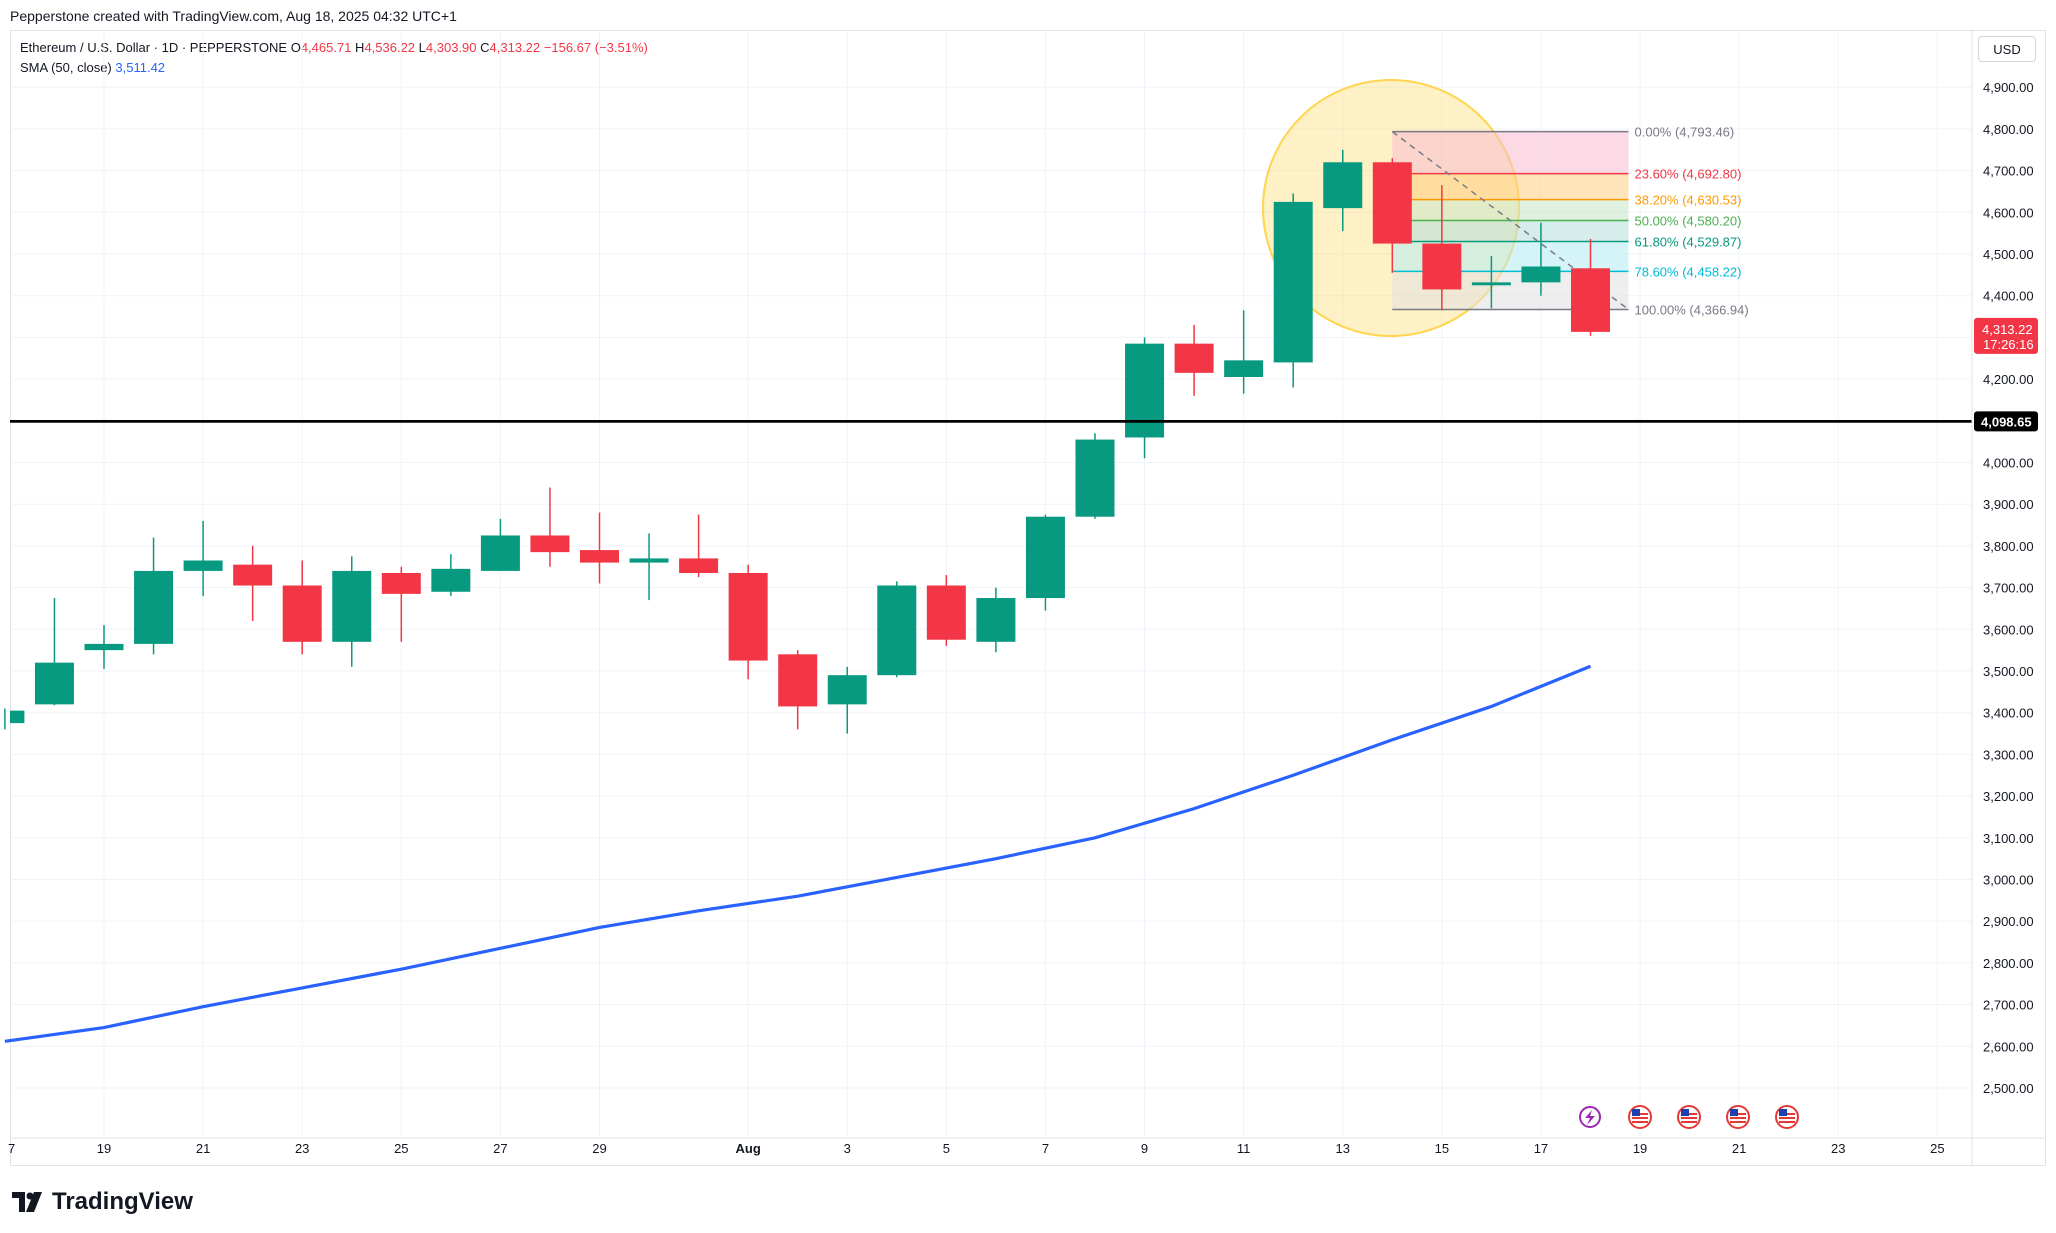  I want to click on change-value: −156.67 (−3.51%), so click(595, 47).